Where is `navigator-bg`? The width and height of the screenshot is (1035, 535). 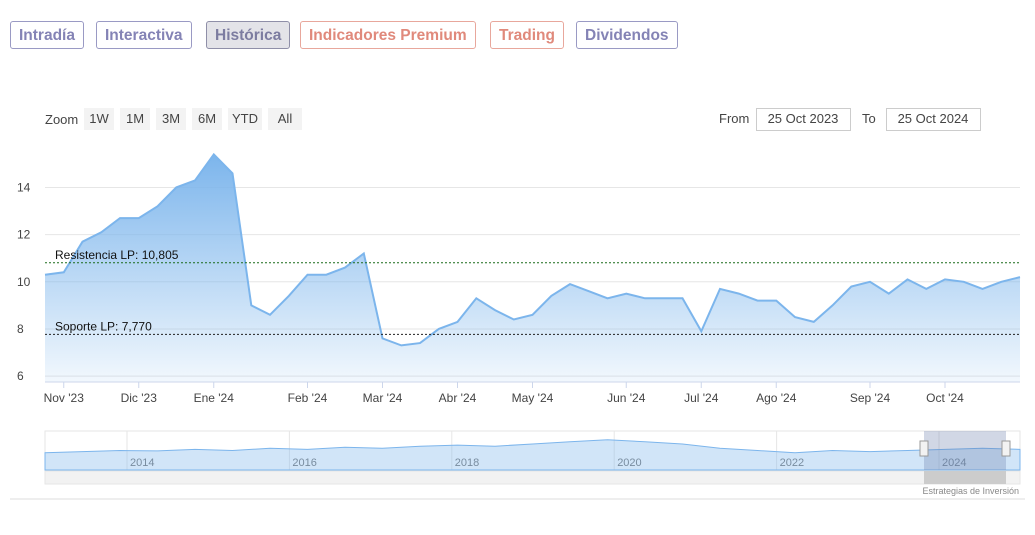
navigator-bg is located at coordinates (532, 450).